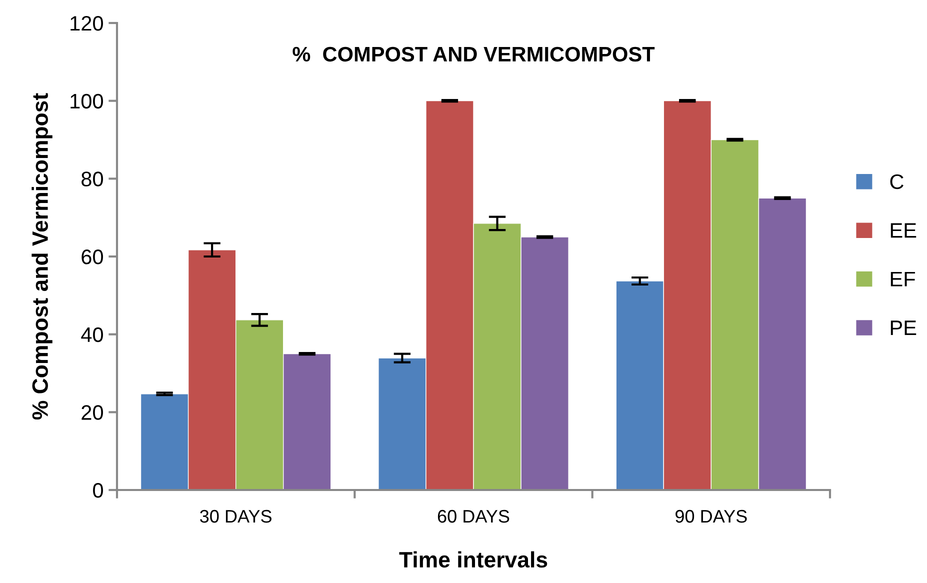 The width and height of the screenshot is (927, 583). Describe the element at coordinates (897, 182) in the screenshot. I see `legend-label: C` at that location.